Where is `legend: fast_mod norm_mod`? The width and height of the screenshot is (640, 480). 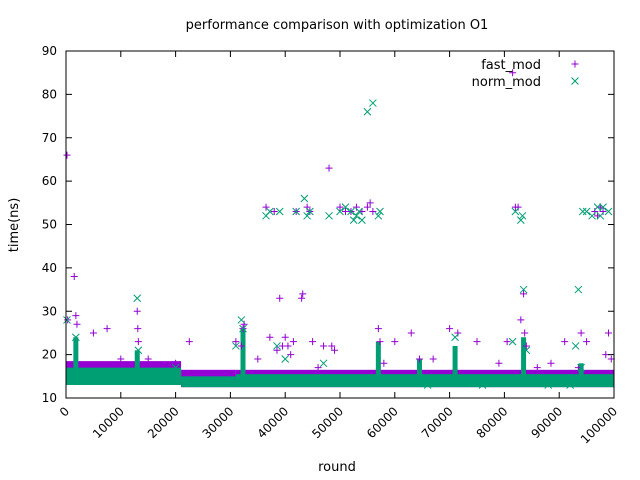
legend: fast_mod norm_mod is located at coordinates (525, 74).